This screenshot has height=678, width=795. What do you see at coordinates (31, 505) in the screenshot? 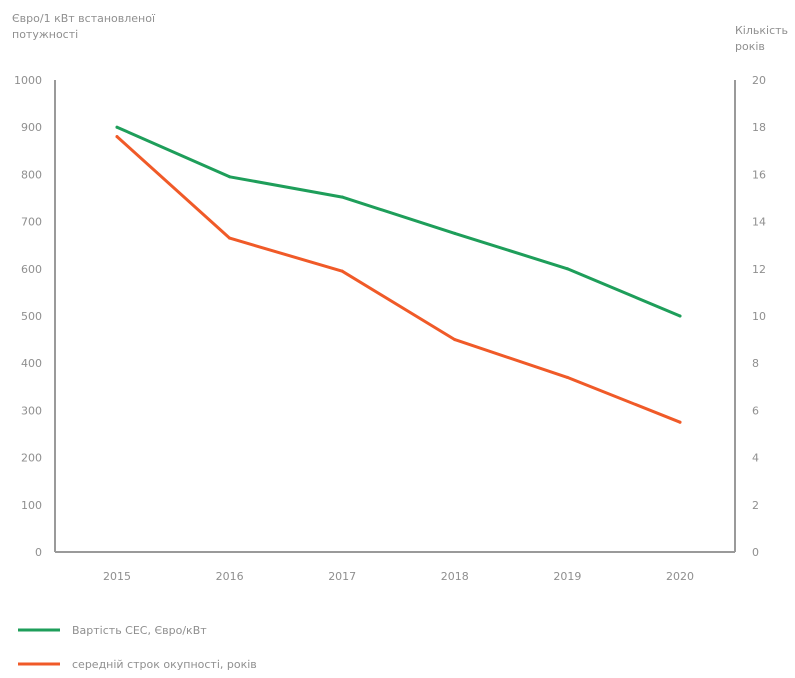
I see `left-y-tick-label: 100` at bounding box center [31, 505].